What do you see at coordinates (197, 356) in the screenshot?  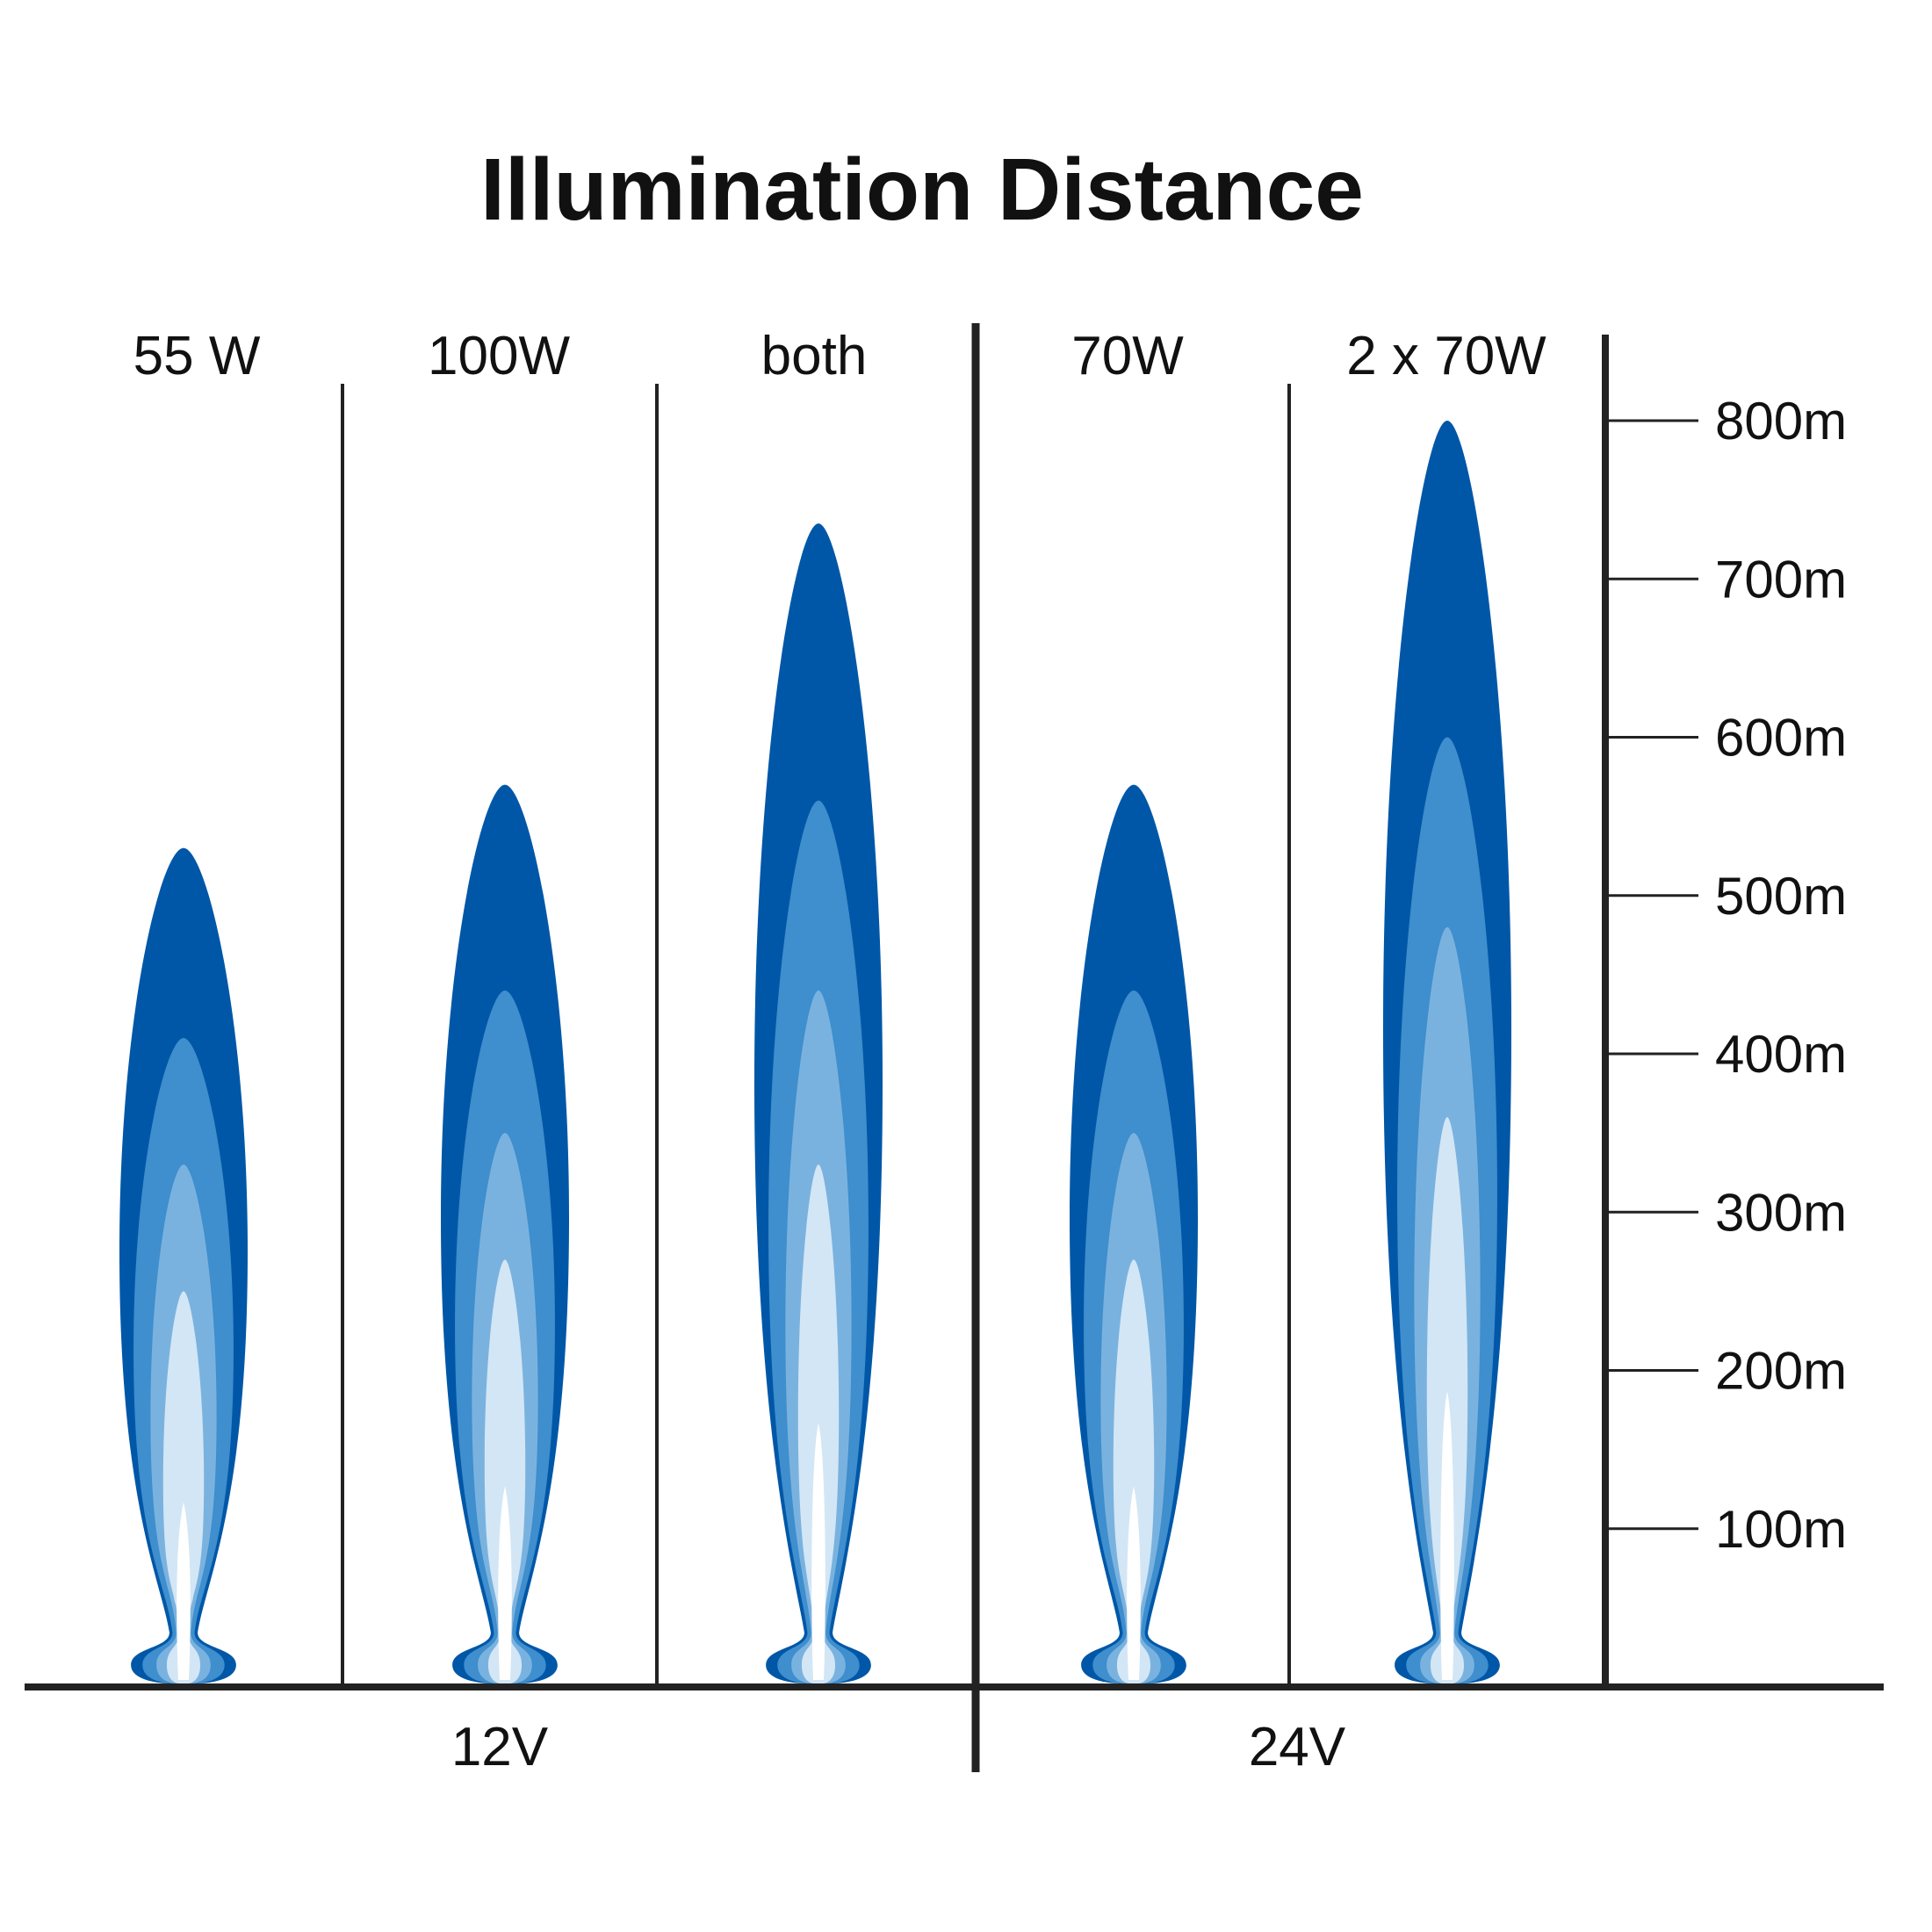 I see `column-label-1: 55 W` at bounding box center [197, 356].